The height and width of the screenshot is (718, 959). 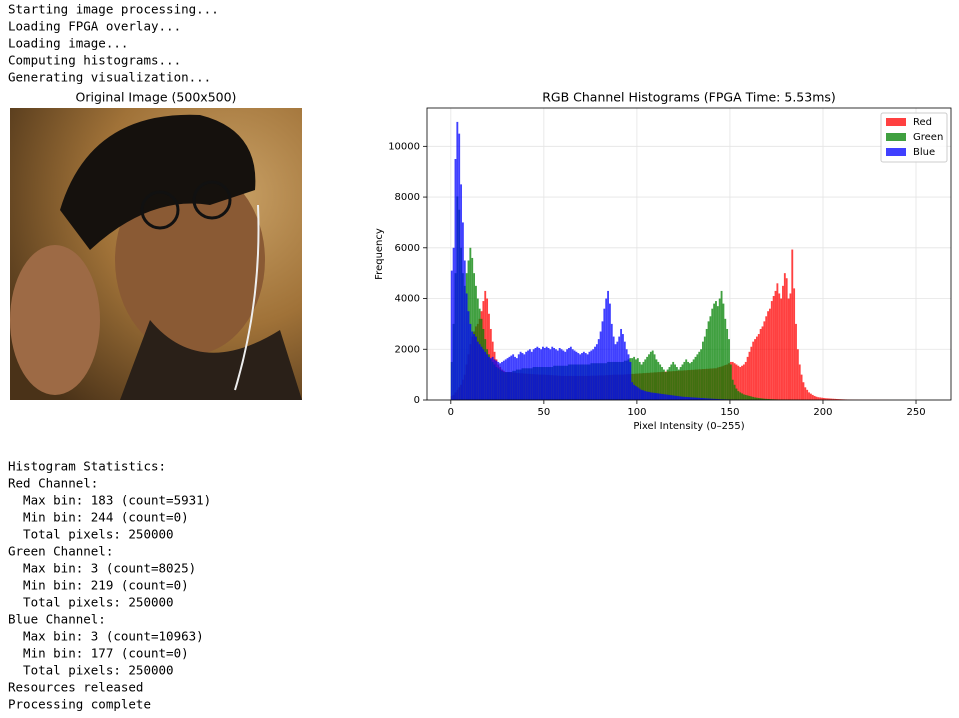 What do you see at coordinates (156, 254) in the screenshot?
I see `photo` at bounding box center [156, 254].